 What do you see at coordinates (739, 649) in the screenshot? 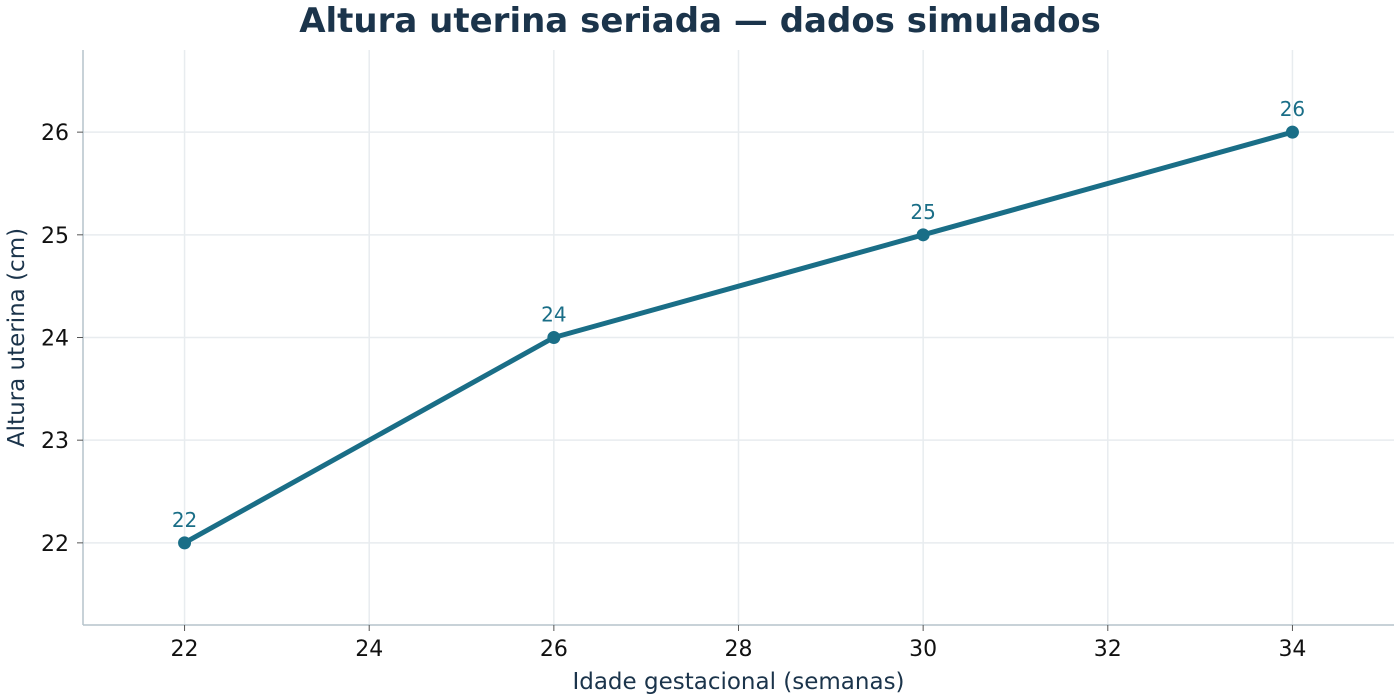
I see `x-tick-label: 28` at bounding box center [739, 649].